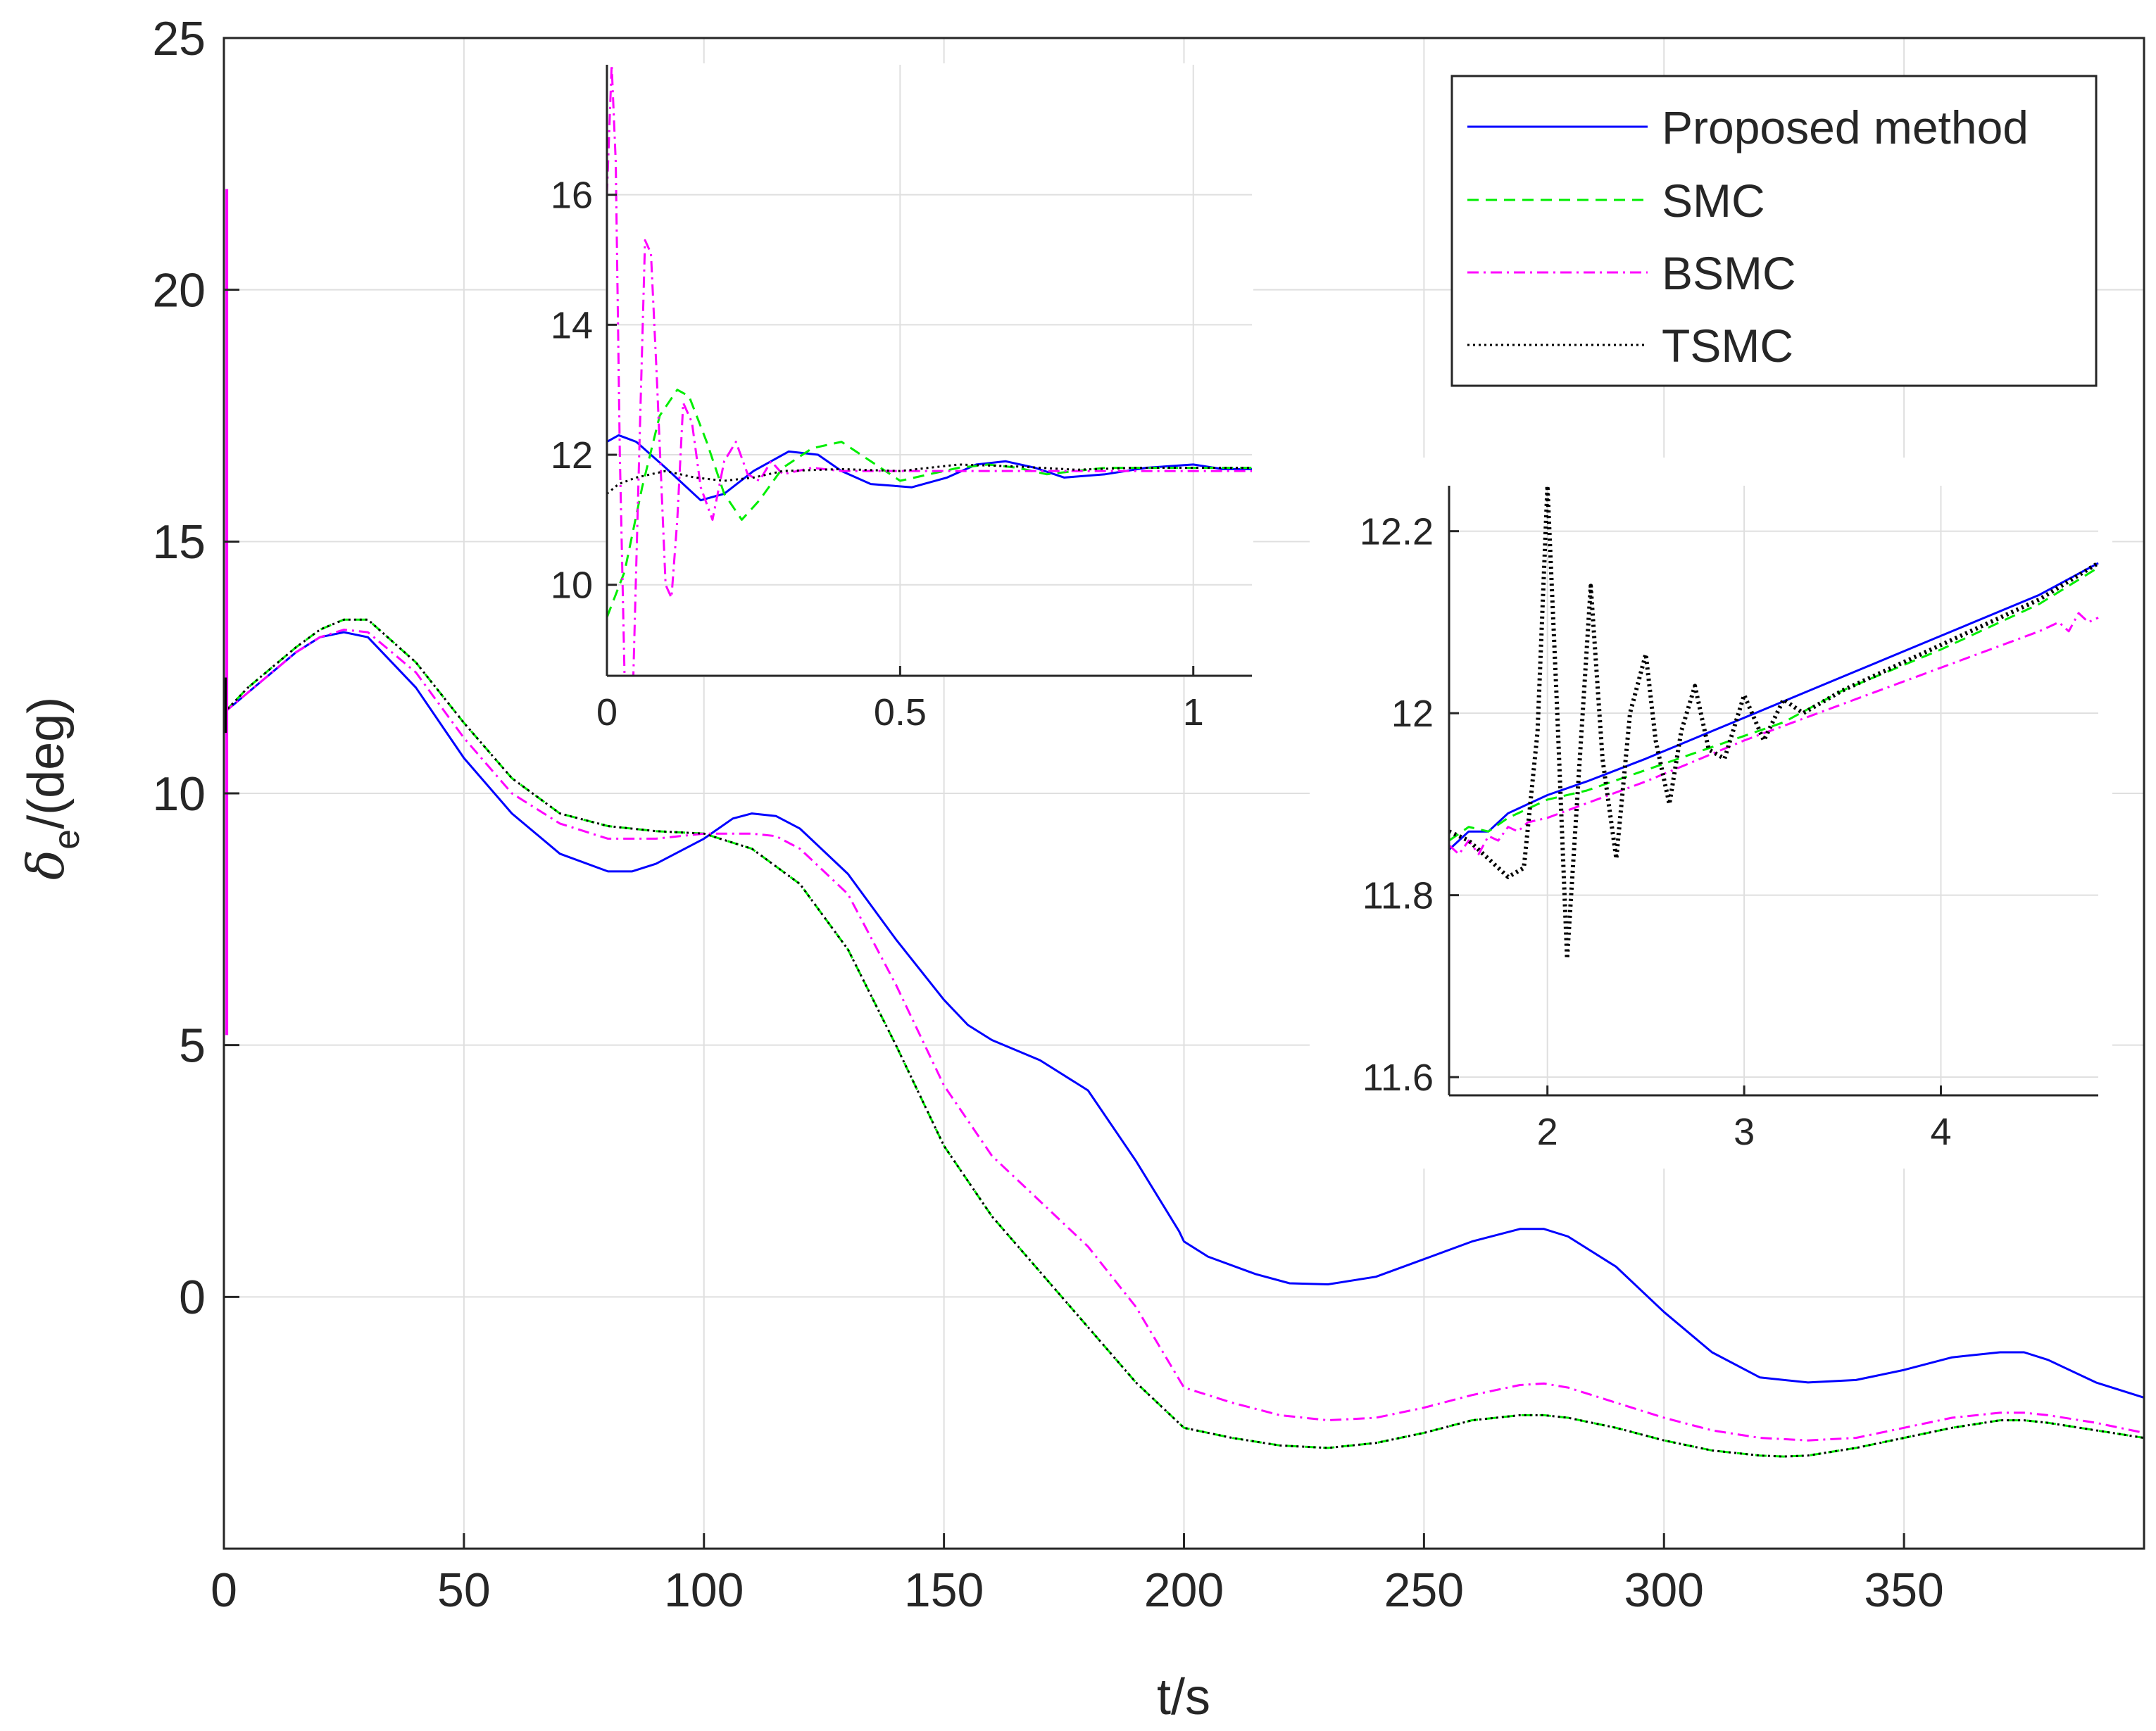 This screenshot has width=2156, height=1731. Describe the element at coordinates (1774, 231) in the screenshot. I see `legend: Proposed method SMC BSMC TSMC` at that location.